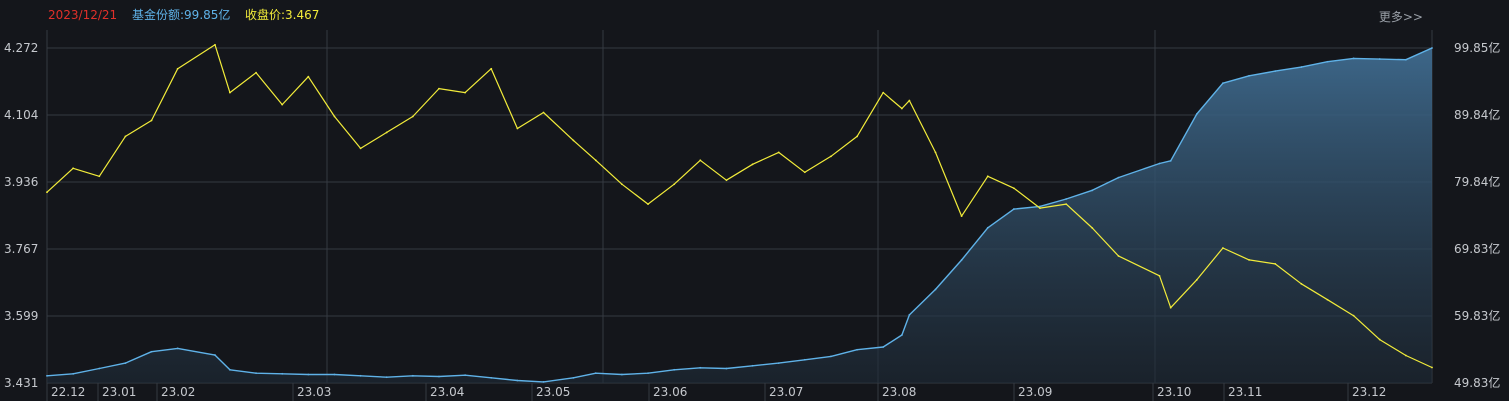 The height and width of the screenshot is (401, 1509). Describe the element at coordinates (83, 15) in the screenshot. I see `date-label: 2023/12/21` at that location.